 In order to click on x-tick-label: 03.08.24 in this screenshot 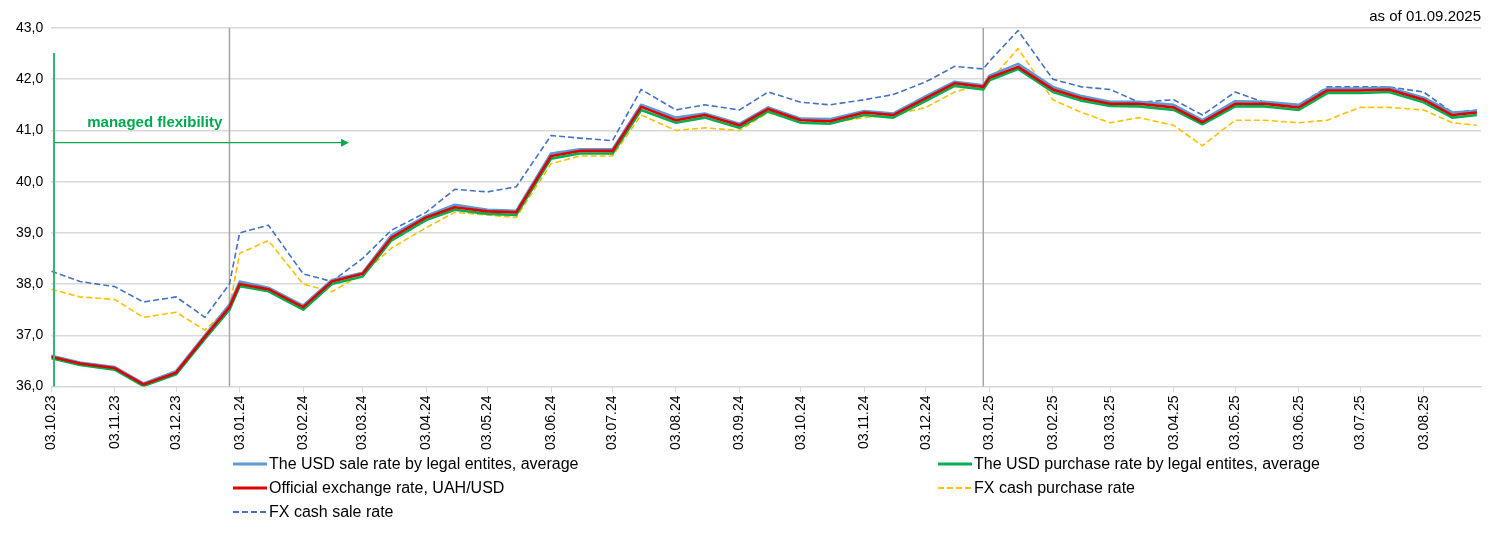, I will do `click(674, 422)`.